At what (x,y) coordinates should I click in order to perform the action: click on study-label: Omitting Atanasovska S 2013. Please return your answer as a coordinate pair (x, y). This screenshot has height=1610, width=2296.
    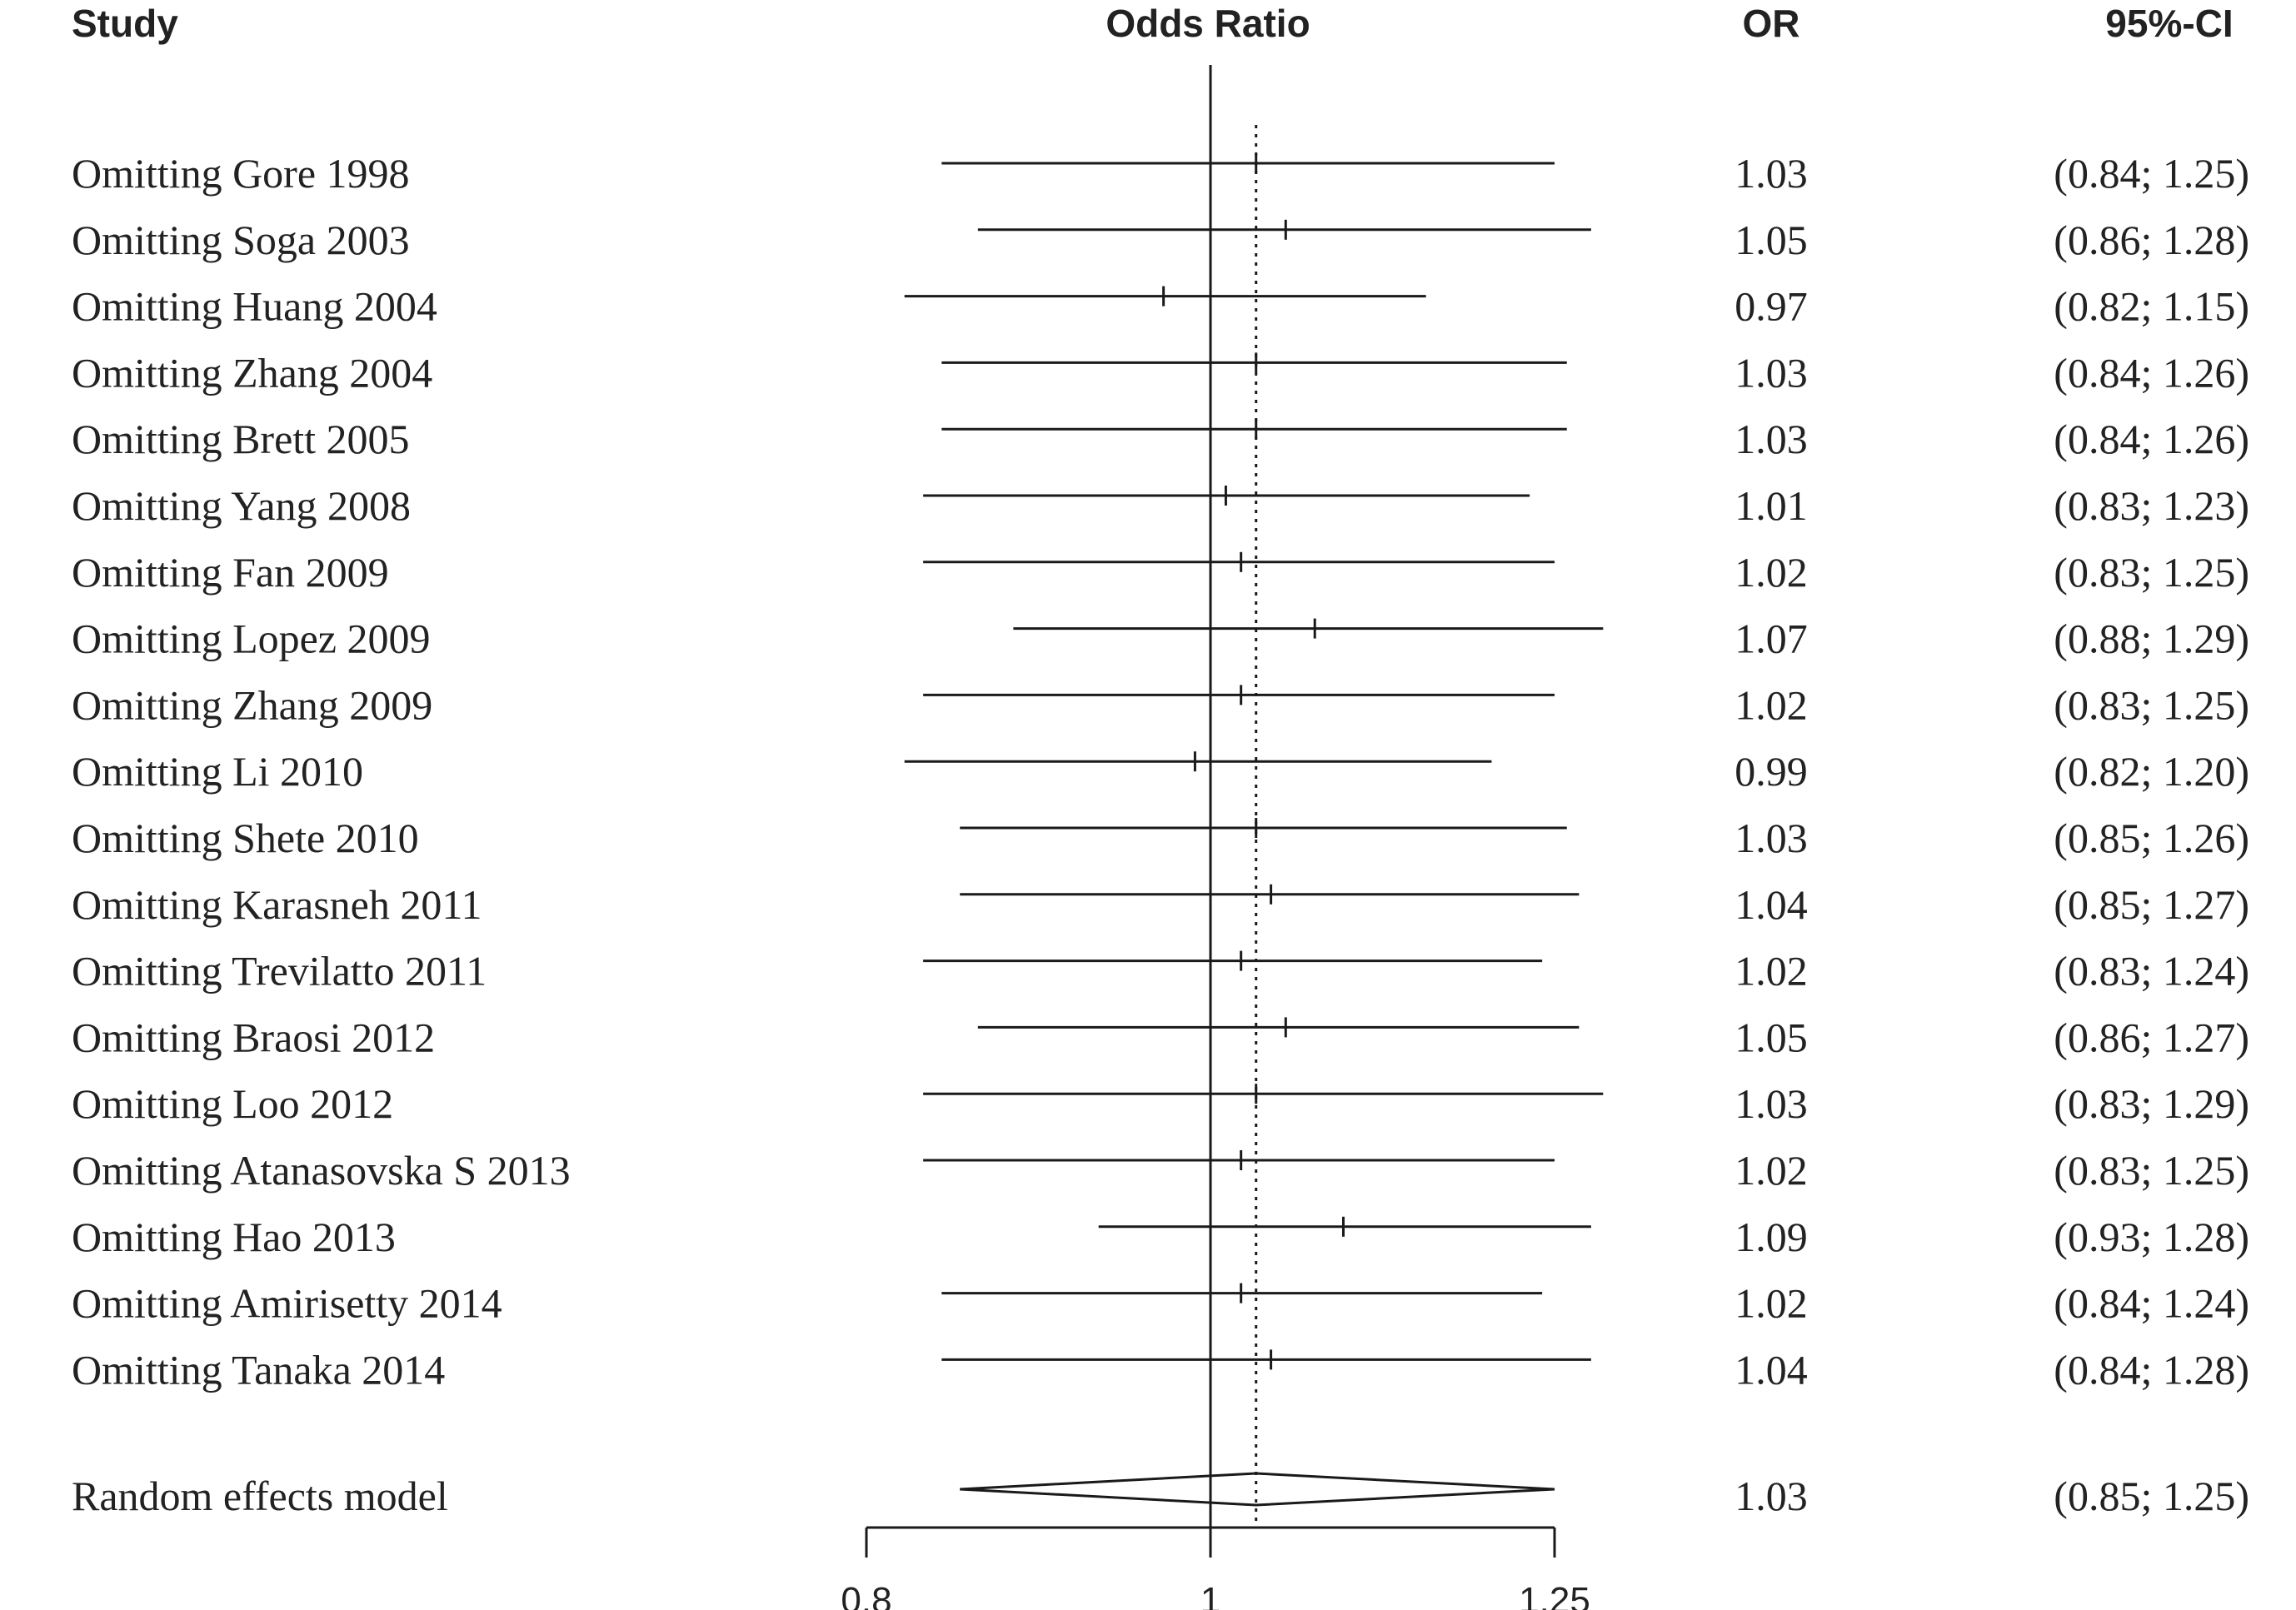
    Looking at the image, I should click on (321, 1171).